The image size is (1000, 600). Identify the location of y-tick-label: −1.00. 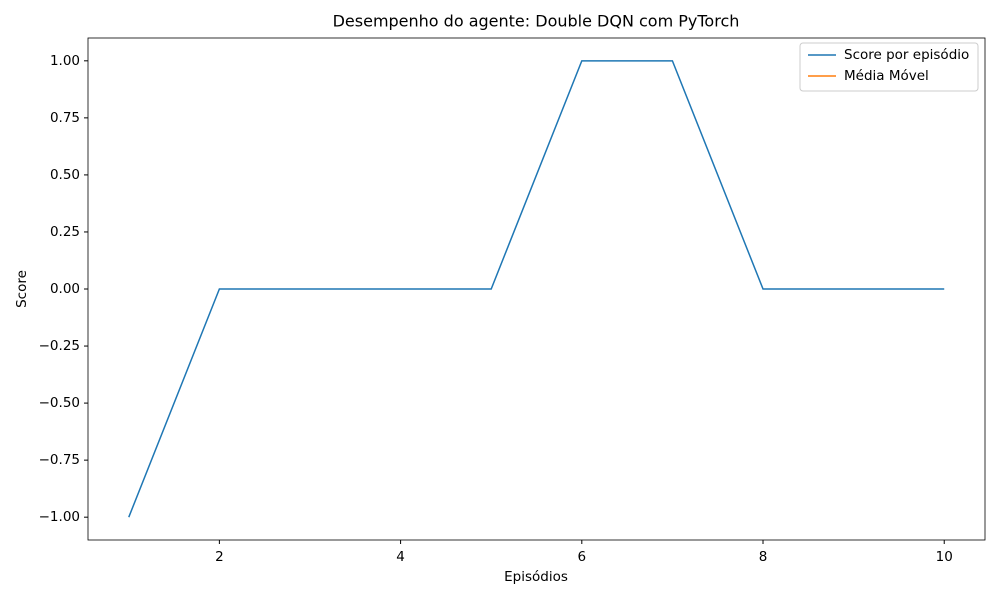
(59, 517).